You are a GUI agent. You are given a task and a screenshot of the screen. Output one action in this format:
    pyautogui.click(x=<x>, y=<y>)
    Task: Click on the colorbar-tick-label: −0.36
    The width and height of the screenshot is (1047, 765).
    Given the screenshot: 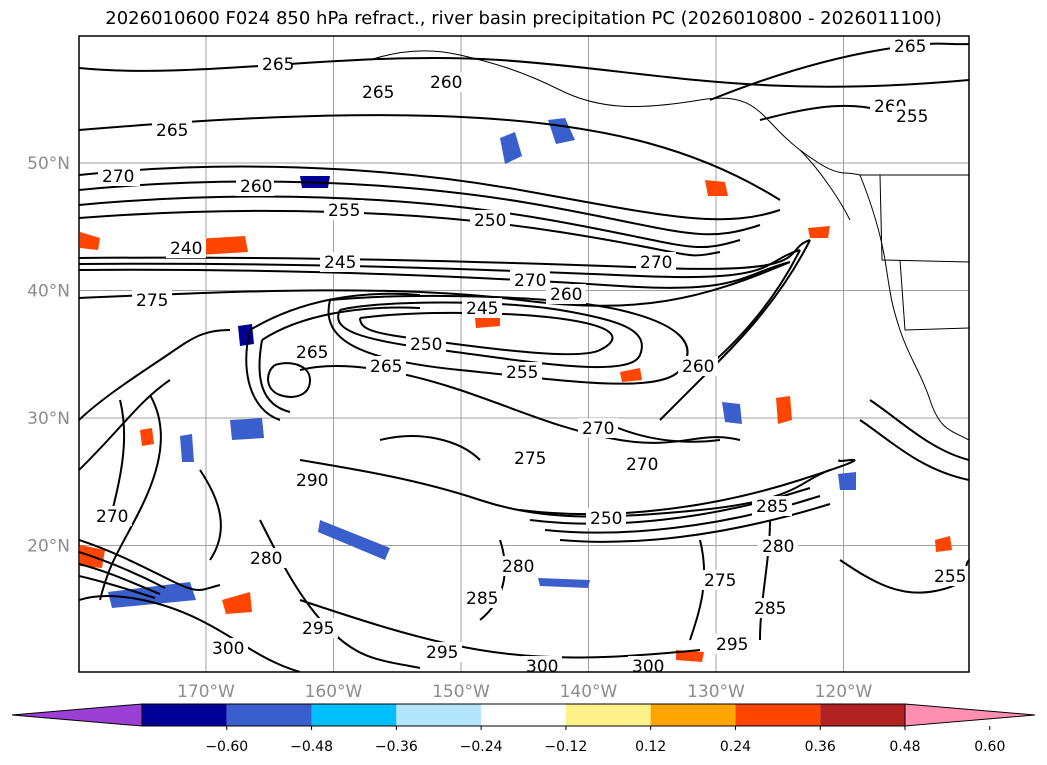 What is the action you would take?
    pyautogui.click(x=396, y=747)
    